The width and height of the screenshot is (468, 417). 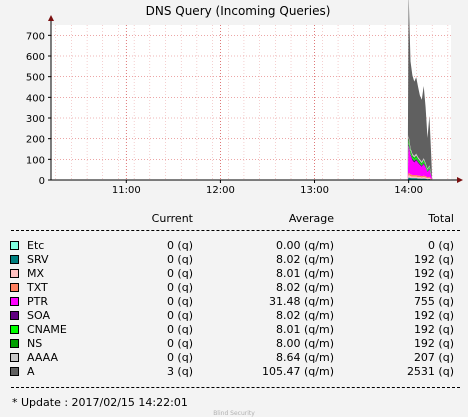 I want to click on row-average: 0.00 (q/m), so click(x=305, y=245).